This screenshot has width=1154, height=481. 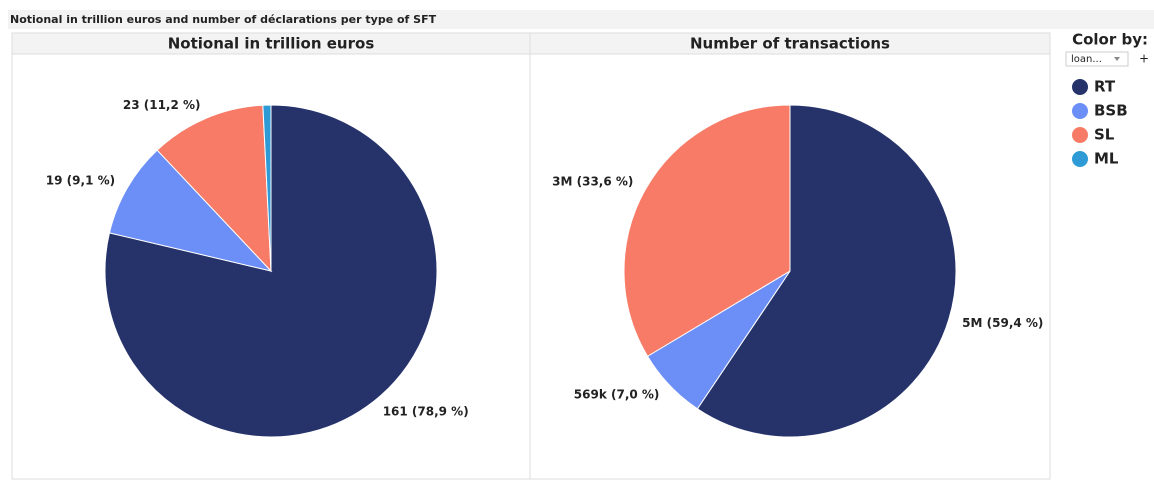 I want to click on legend-label: BSB, so click(x=1111, y=111).